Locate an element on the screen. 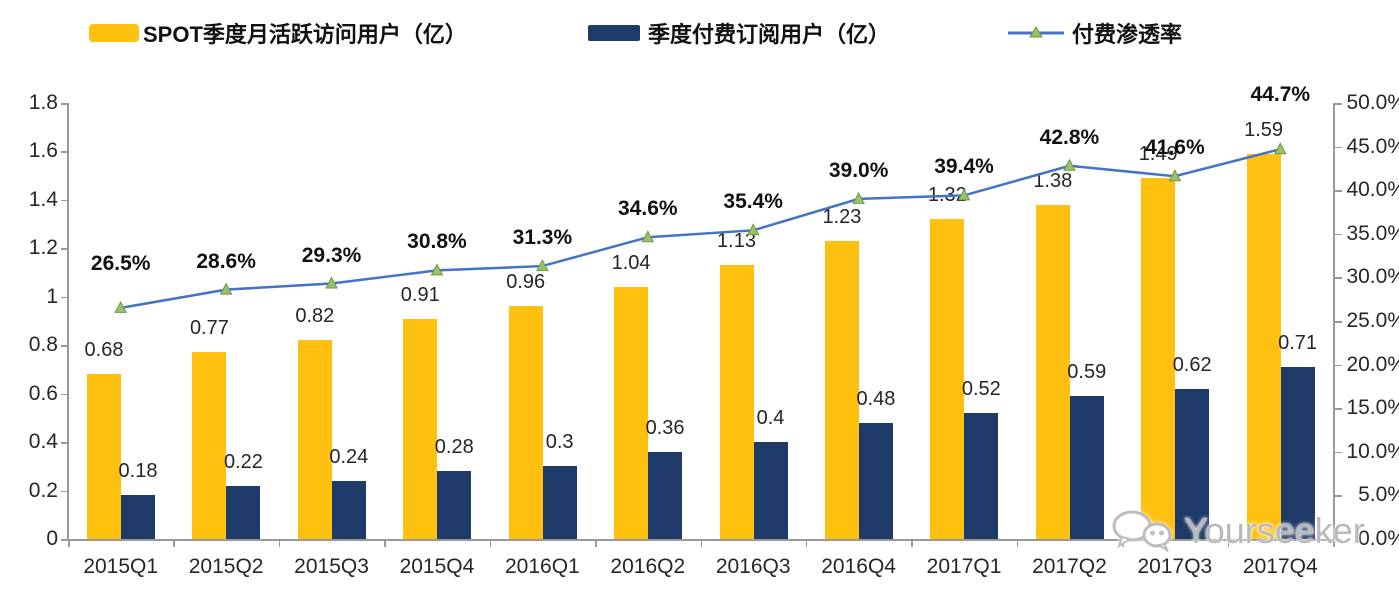 Image resolution: width=1399 pixels, height=596 pixels. legend-label-mau: SPOT季度月活跃访问用户（亿） is located at coordinates (305, 34).